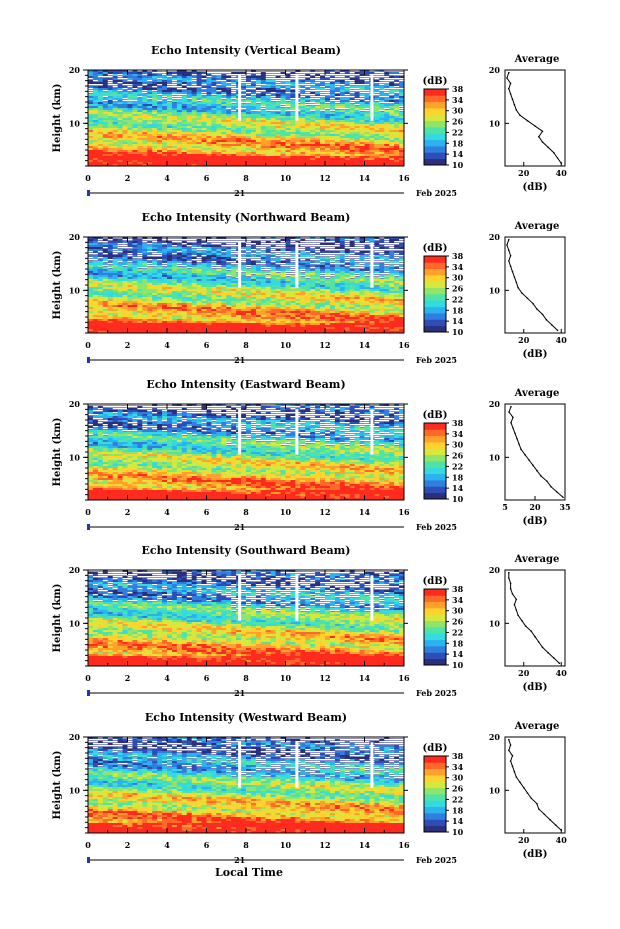 The image size is (620, 929). What do you see at coordinates (365, 845) in the screenshot?
I see `x-tick-label: 14` at bounding box center [365, 845].